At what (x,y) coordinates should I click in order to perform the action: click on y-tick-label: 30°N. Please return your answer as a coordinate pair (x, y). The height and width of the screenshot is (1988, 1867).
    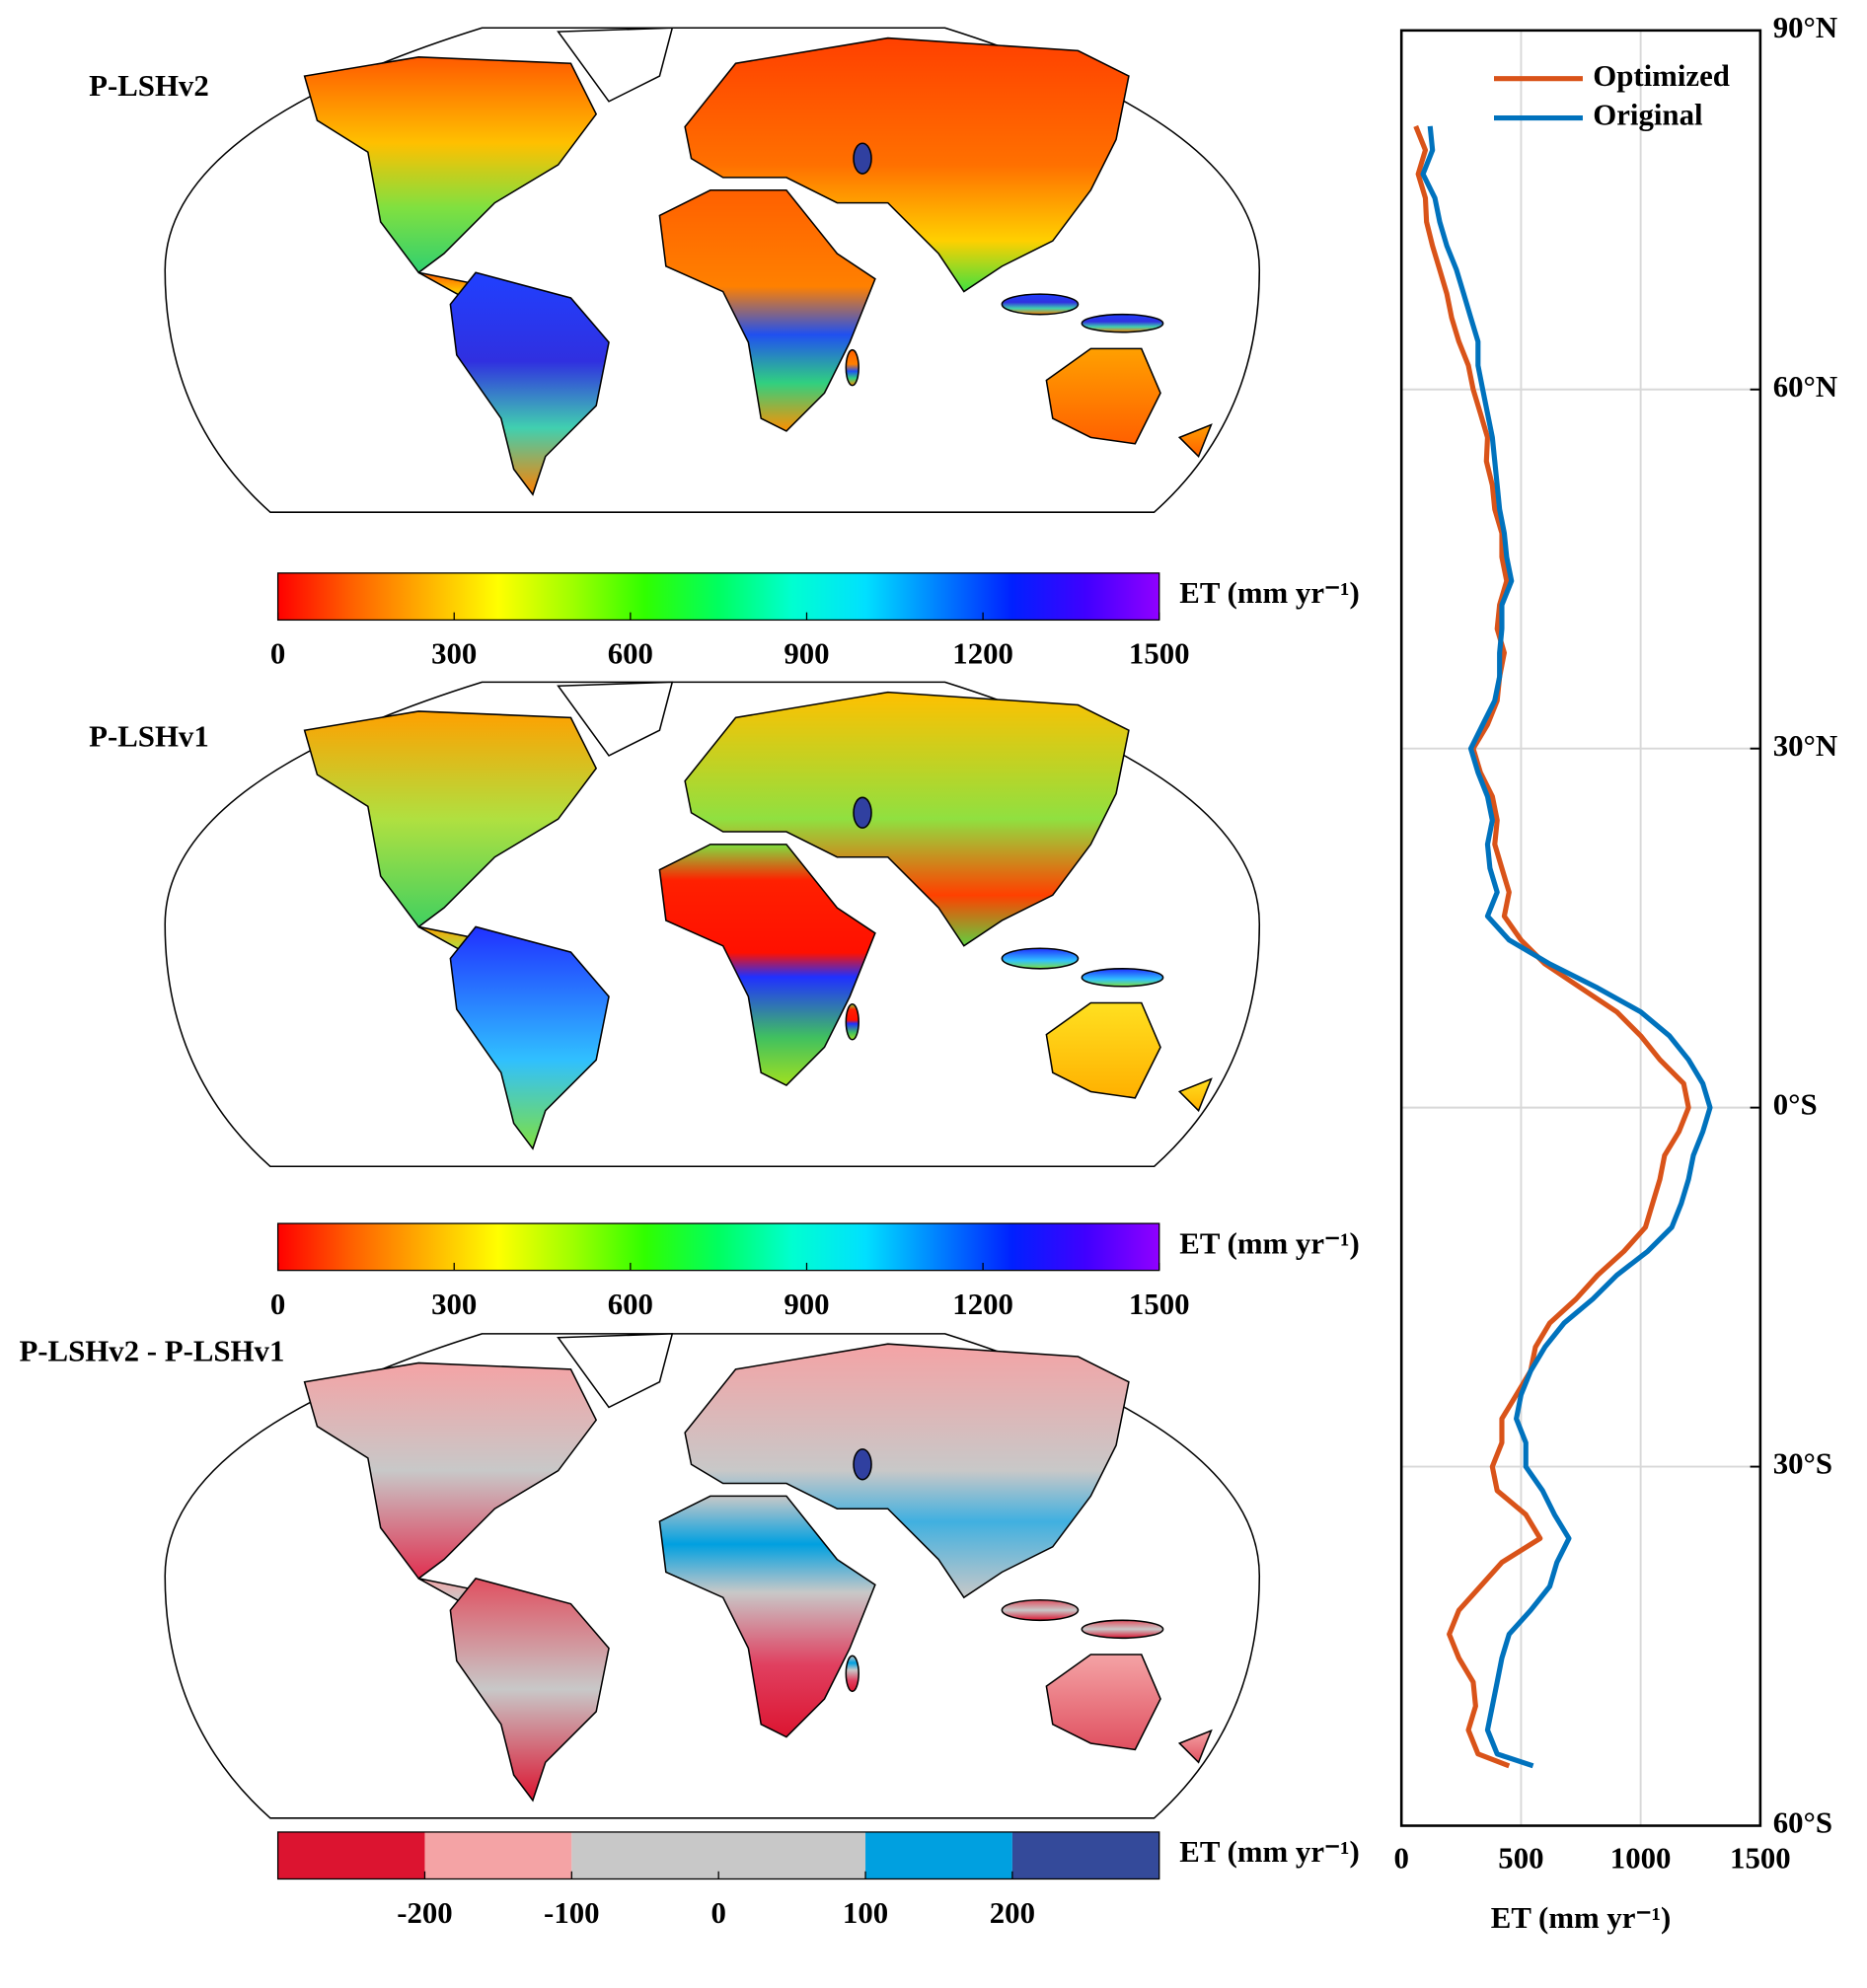
    Looking at the image, I should click on (1805, 746).